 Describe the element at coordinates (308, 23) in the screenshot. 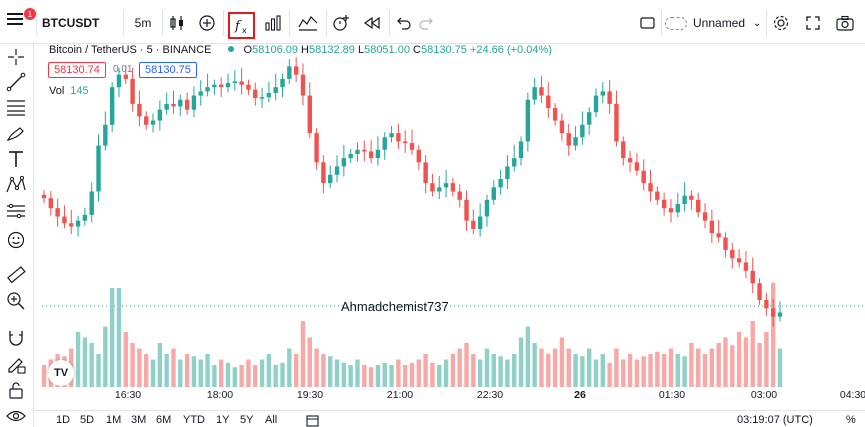

I see `templates-button` at that location.